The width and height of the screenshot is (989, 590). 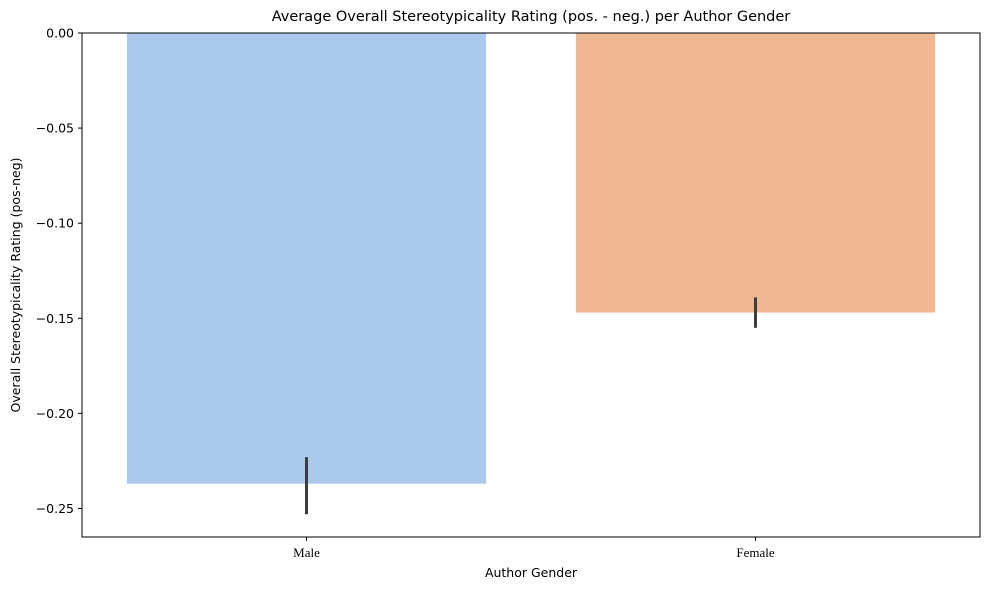 I want to click on x-axis: Male Female, so click(x=534, y=548).